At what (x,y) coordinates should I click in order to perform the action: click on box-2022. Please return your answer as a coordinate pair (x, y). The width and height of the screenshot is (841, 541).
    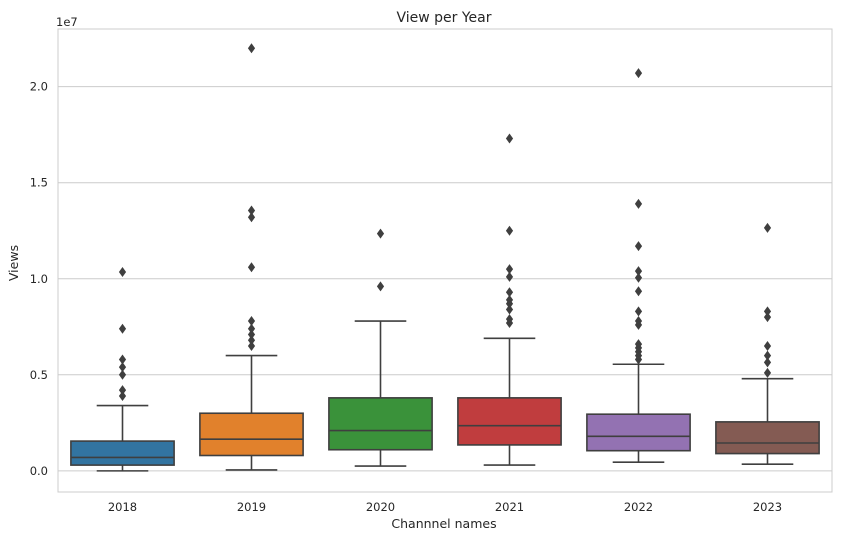
    Looking at the image, I should click on (638, 266).